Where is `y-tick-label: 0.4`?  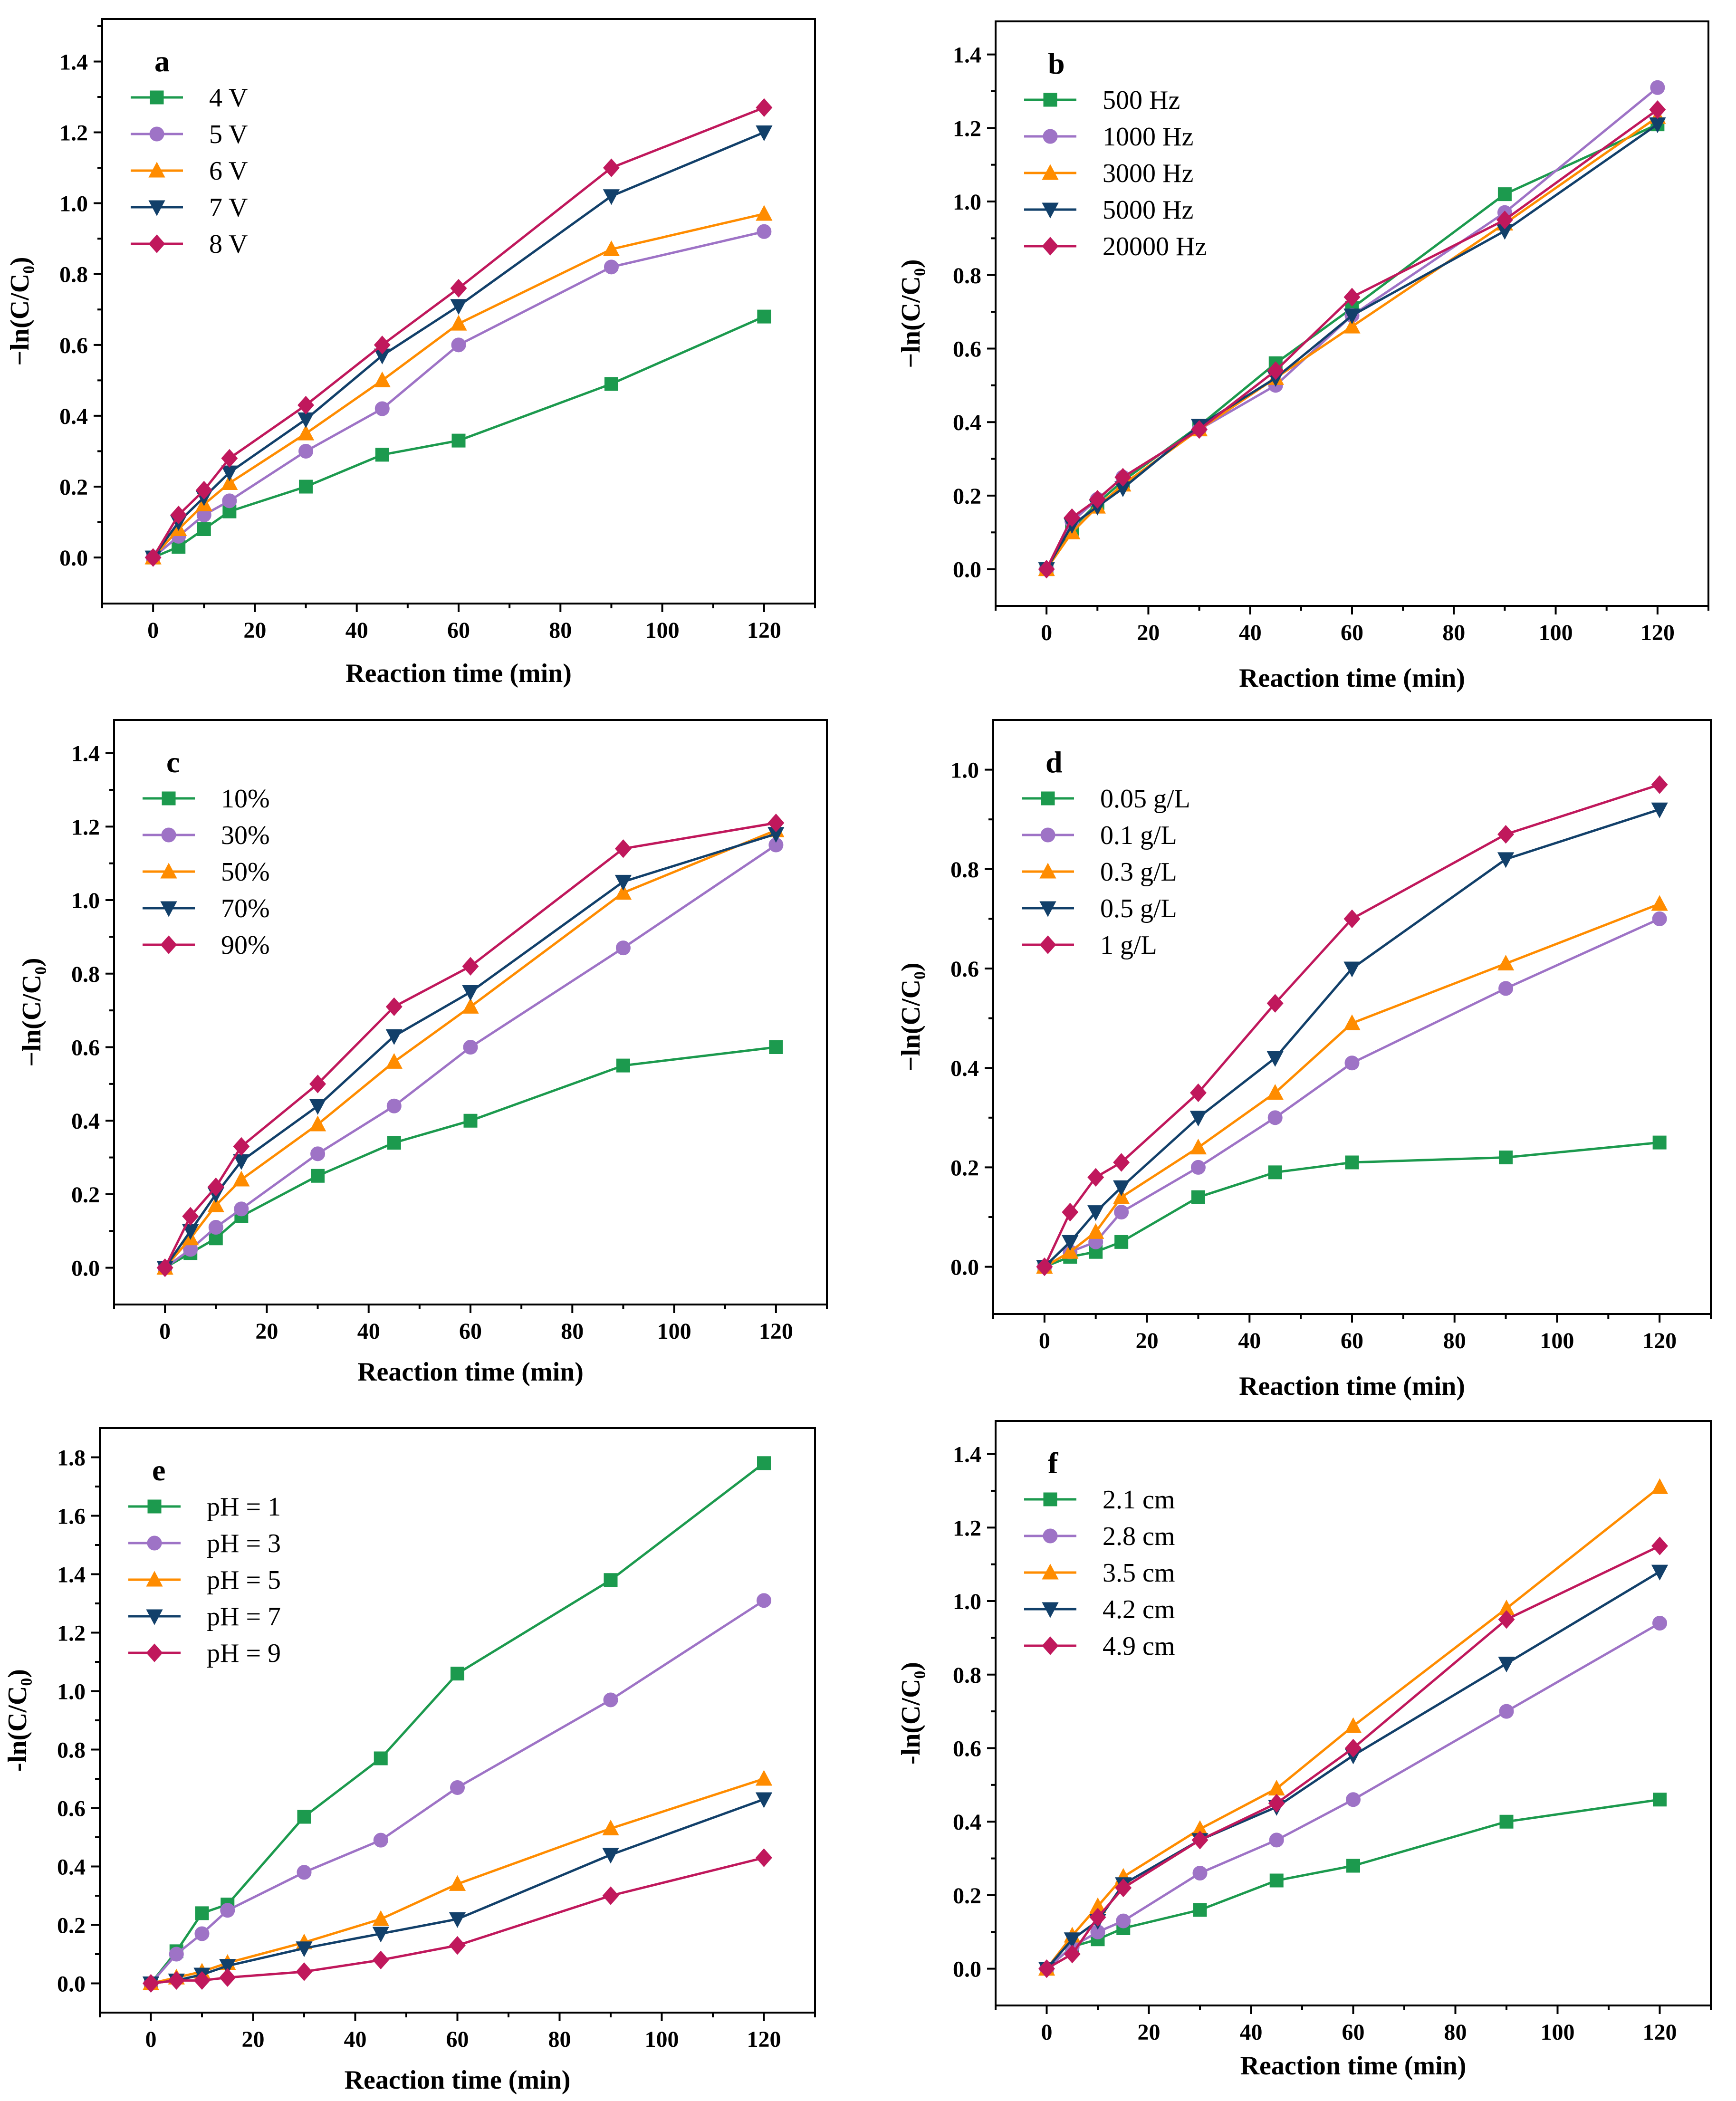 y-tick-label: 0.4 is located at coordinates (967, 423).